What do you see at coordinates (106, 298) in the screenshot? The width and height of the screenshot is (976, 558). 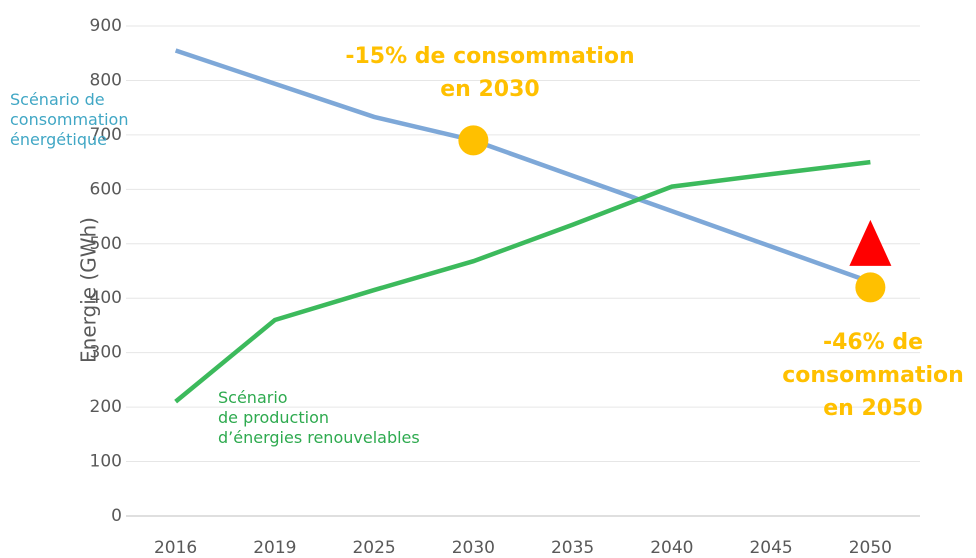 I see `y-tick-label: 400` at bounding box center [106, 298].